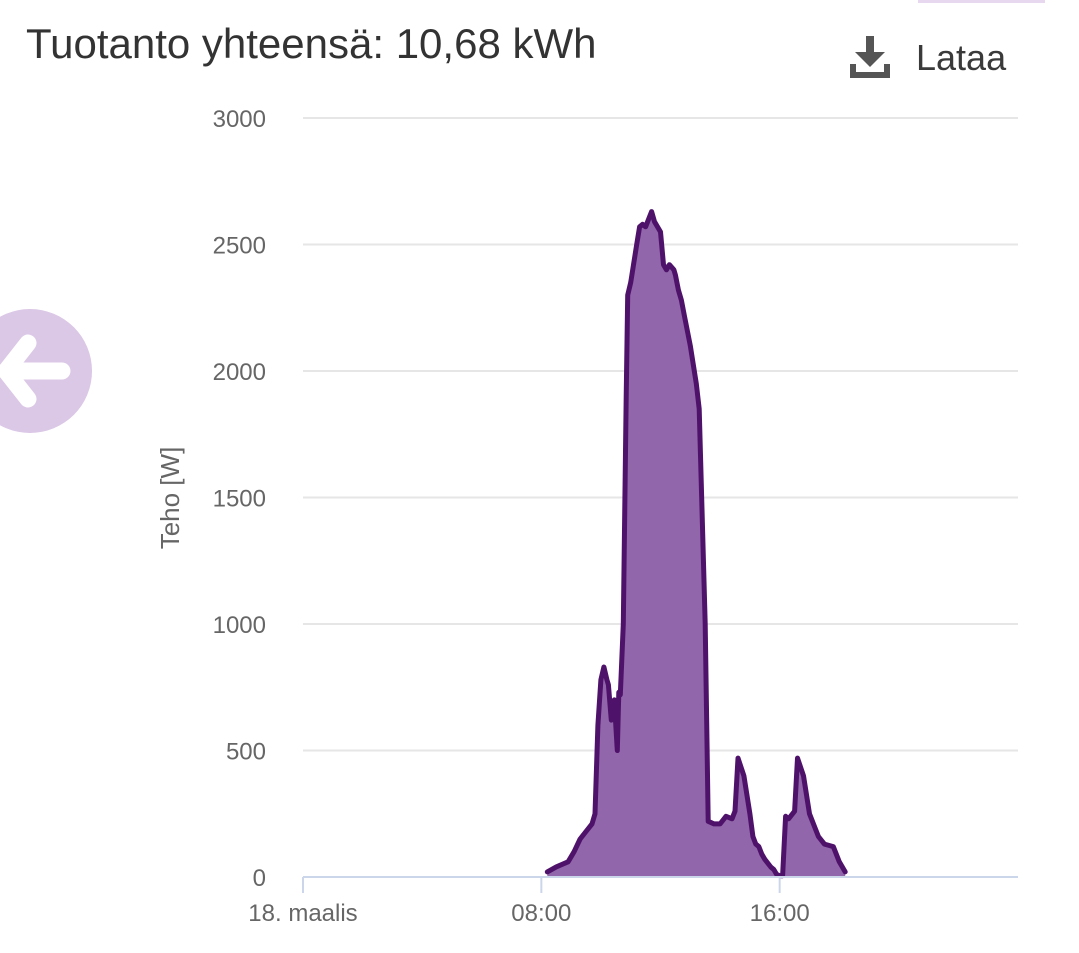 The width and height of the screenshot is (1079, 953). What do you see at coordinates (302, 913) in the screenshot?
I see `x-tick-label: 18. maalis` at bounding box center [302, 913].